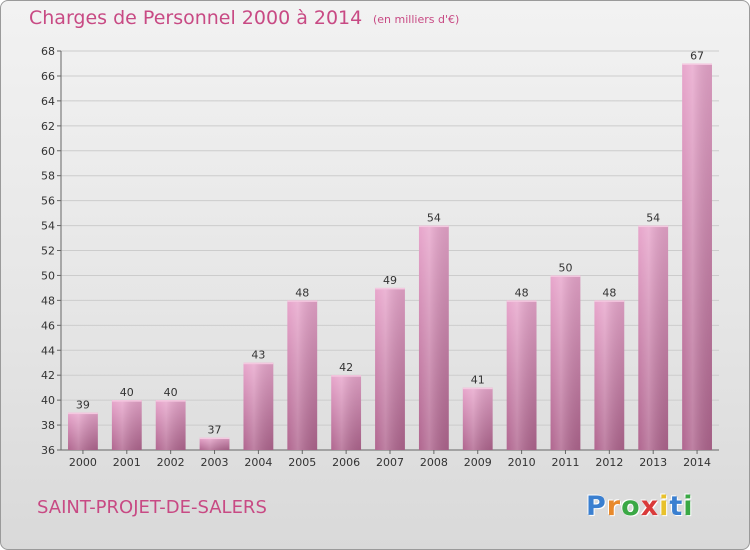 The width and height of the screenshot is (750, 550). Describe the element at coordinates (390, 280) in the screenshot. I see `data-label: 49` at that location.